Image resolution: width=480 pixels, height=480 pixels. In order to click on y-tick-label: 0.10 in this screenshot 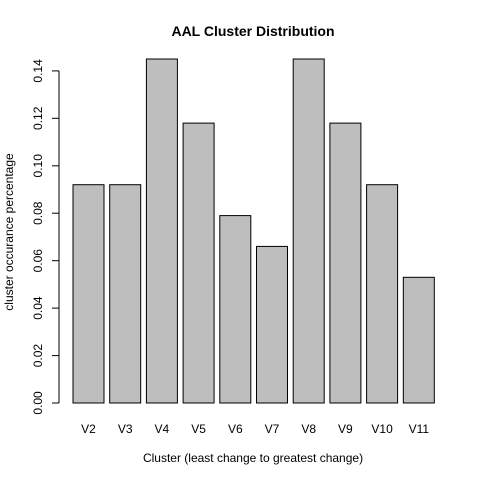, I will do `click(38, 166)`.